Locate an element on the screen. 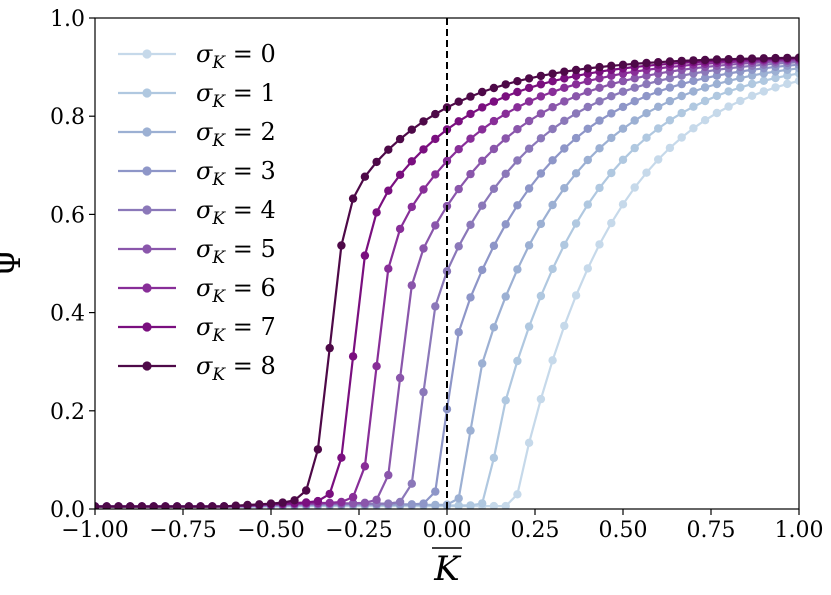  legend-entry: σK = 4 is located at coordinates (197, 212).